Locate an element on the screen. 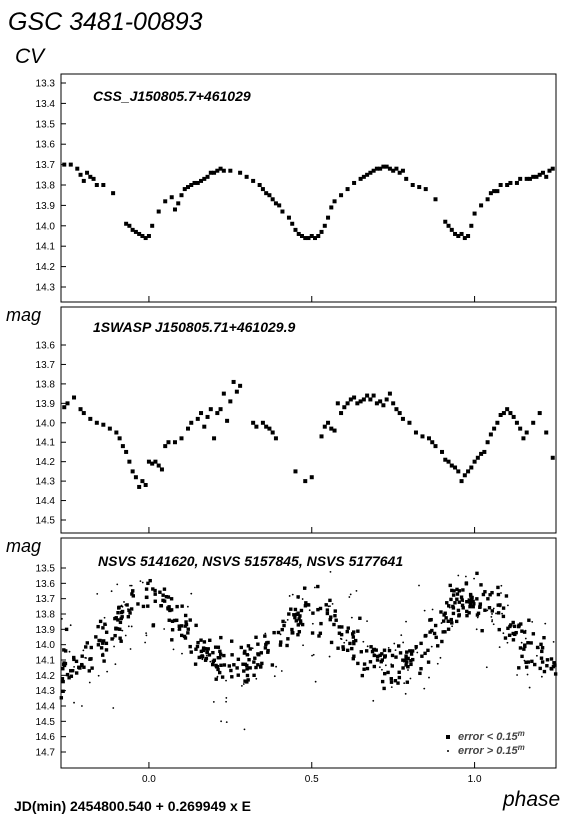 The image size is (585, 826). footer-ephemeris: JD(min) 2454800.540 + 0.269949 x E is located at coordinates (132, 806).